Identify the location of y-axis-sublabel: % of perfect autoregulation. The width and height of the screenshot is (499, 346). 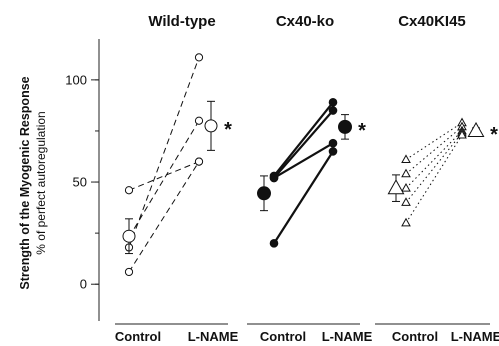
(41, 182).